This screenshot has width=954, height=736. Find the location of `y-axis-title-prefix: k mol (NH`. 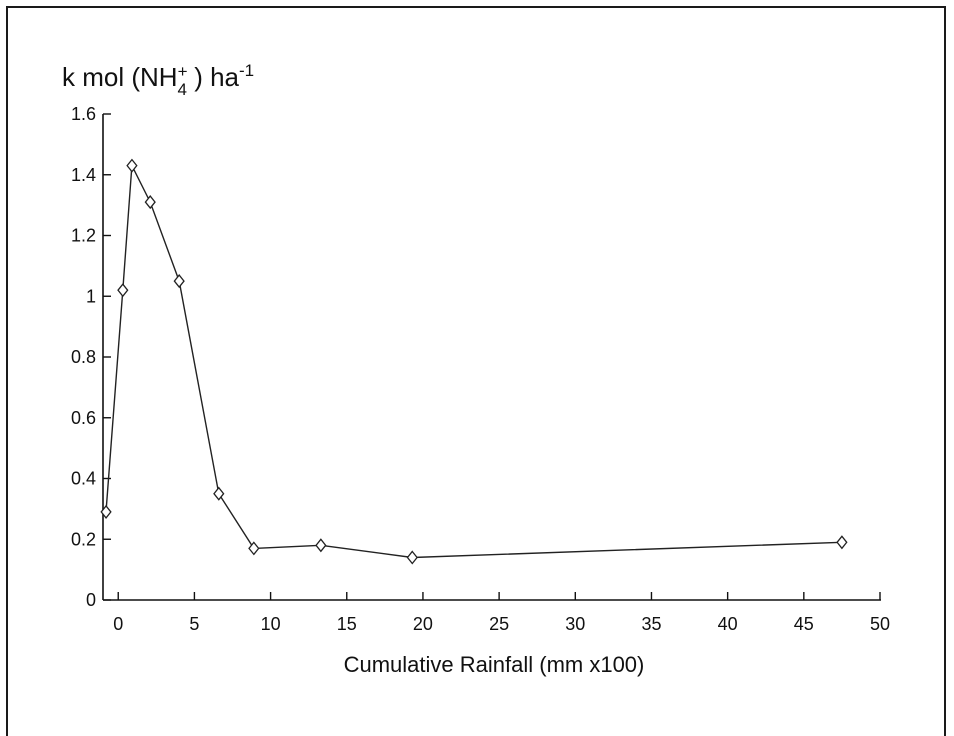

y-axis-title-prefix: k mol (NH is located at coordinates (120, 77).